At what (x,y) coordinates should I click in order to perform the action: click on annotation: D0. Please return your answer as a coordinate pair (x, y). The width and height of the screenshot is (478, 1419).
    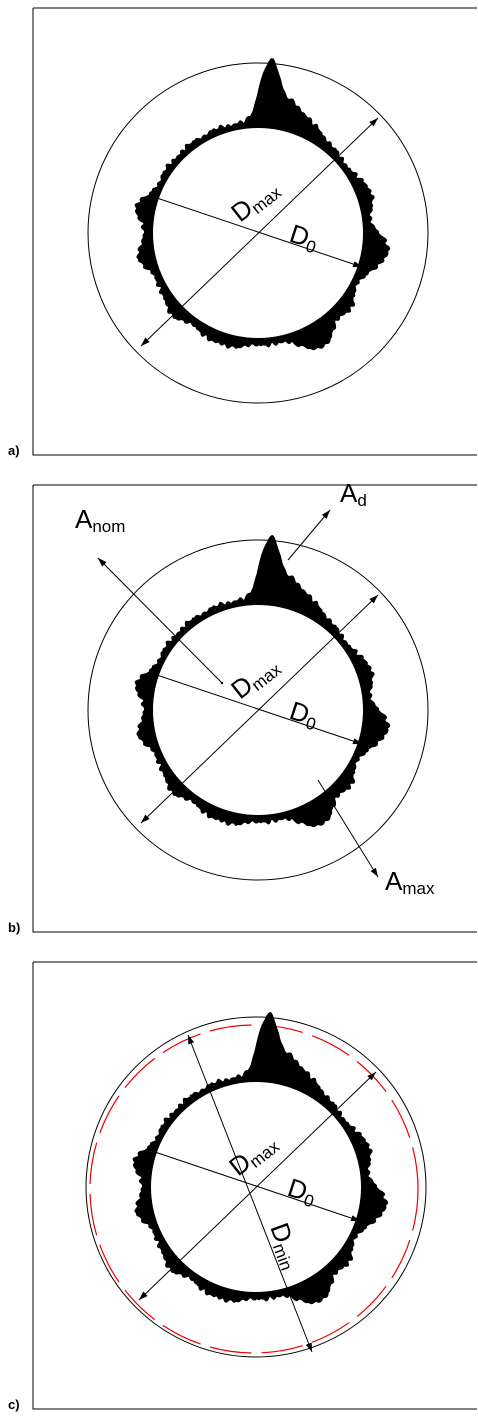
    Looking at the image, I should click on (304, 237).